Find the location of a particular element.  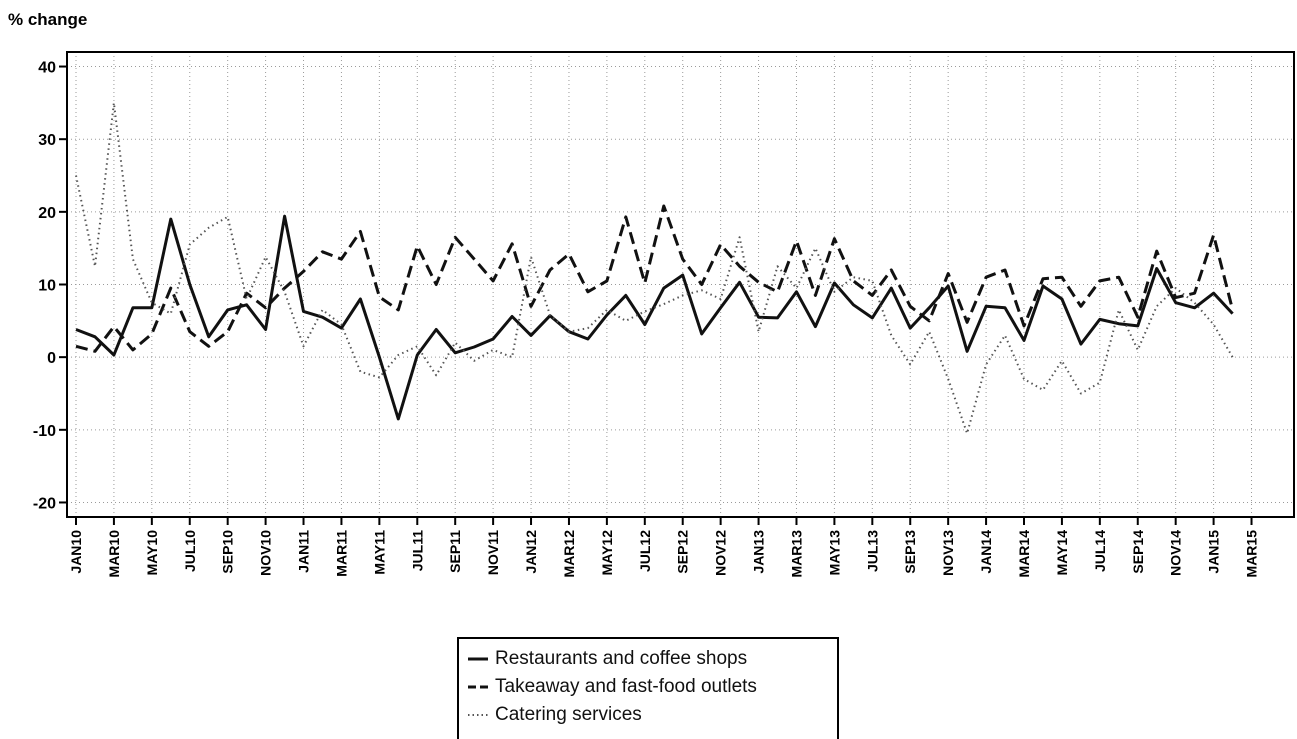

x-tick-label: JUL11 is located at coordinates (417, 550).